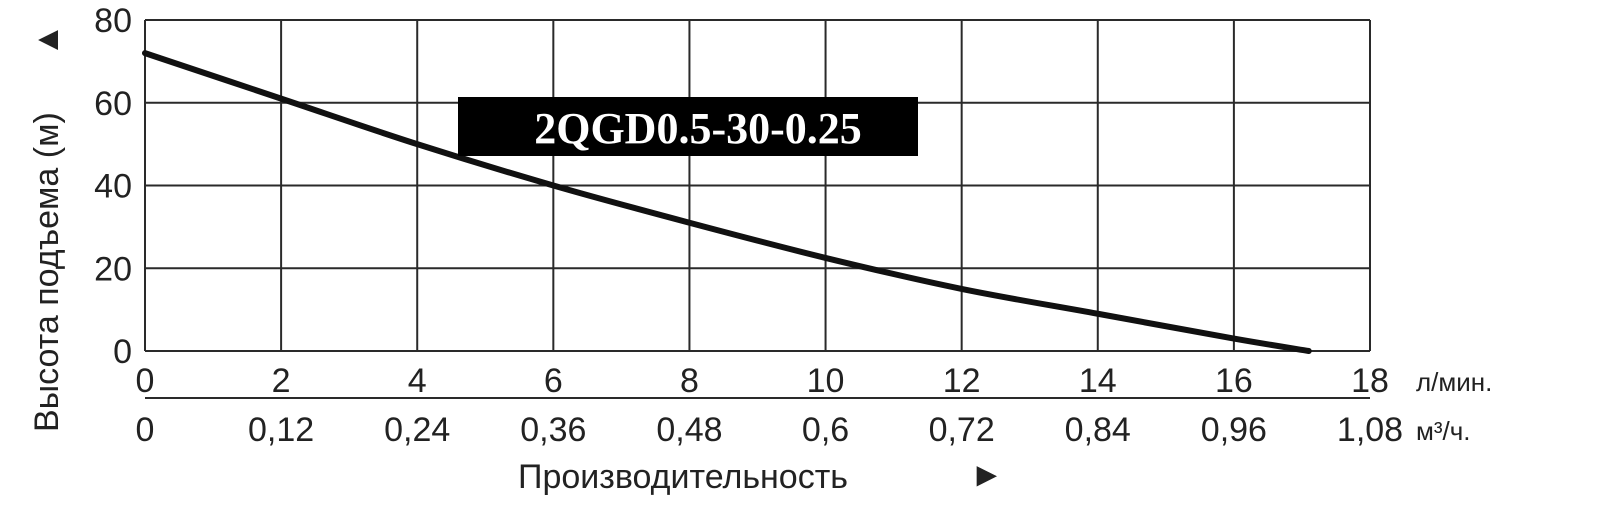 Image resolution: width=1600 pixels, height=507 pixels. Describe the element at coordinates (698, 128) in the screenshot. I see `model-label: 2QGD0.5-30-0.25` at that location.